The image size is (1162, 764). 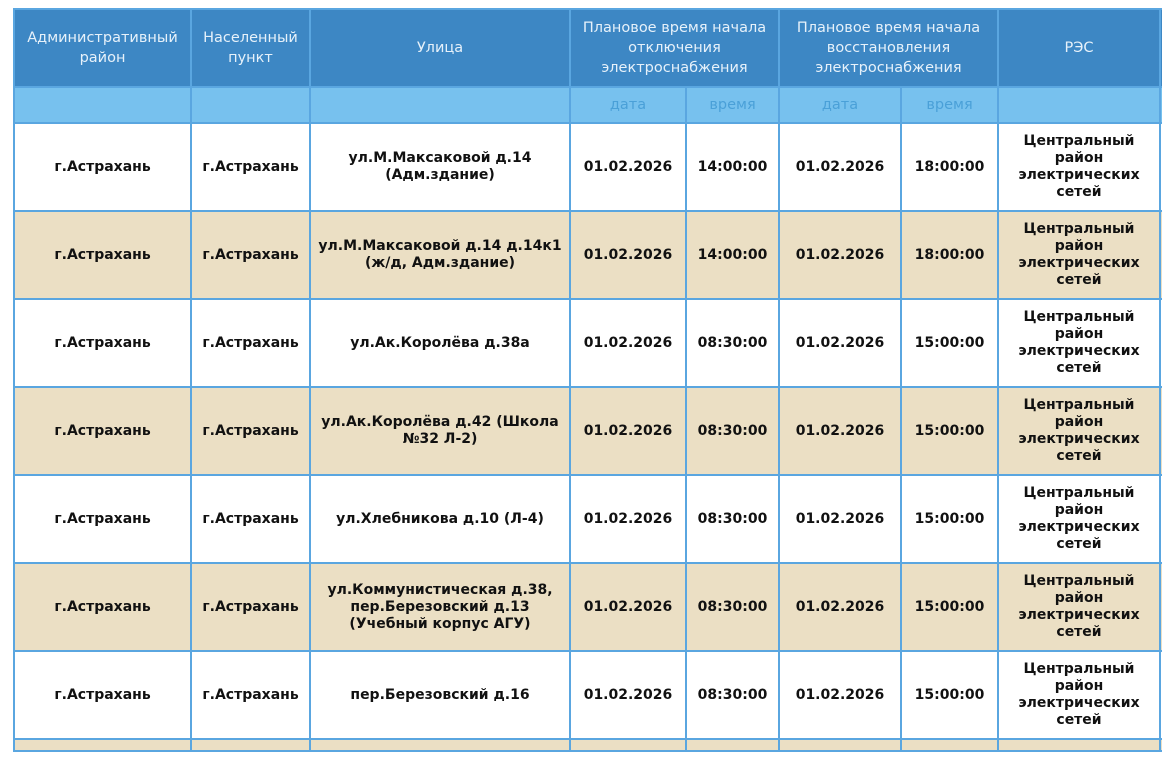 What do you see at coordinates (949, 105) in the screenshot?
I see `subheader-on-time: время` at bounding box center [949, 105].